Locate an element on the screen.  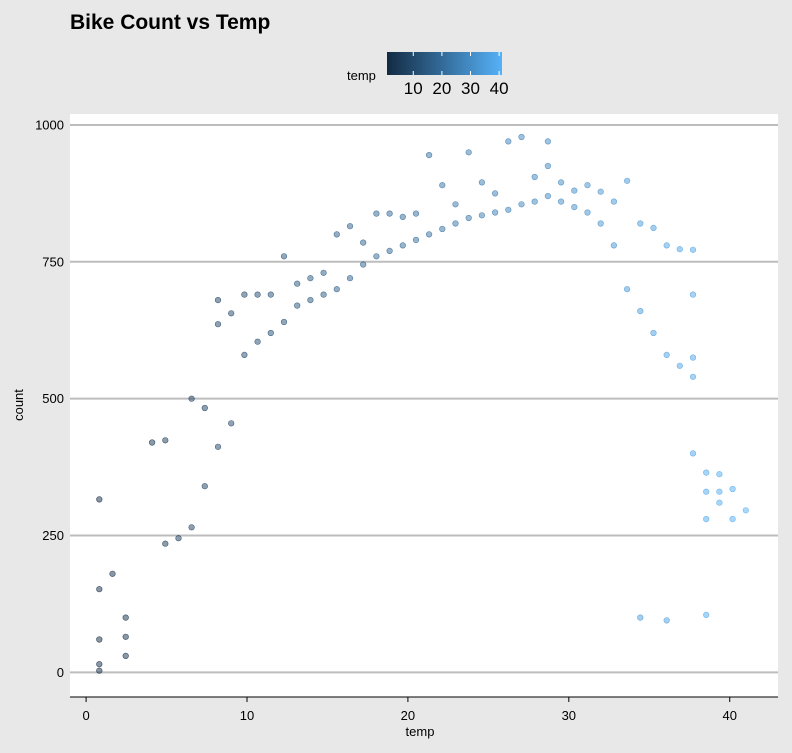
legend-tick-label: 20 is located at coordinates (442, 88).